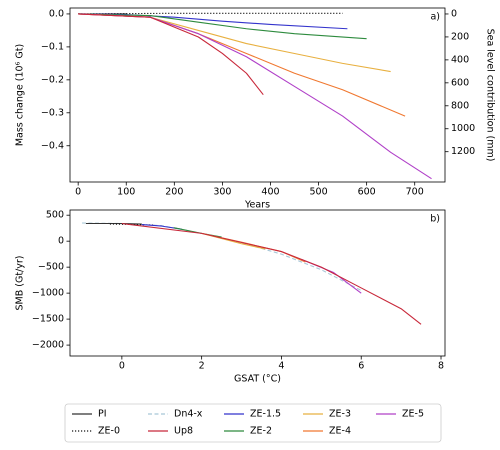 The height and width of the screenshot is (450, 500). Describe the element at coordinates (20, 283) in the screenshot. I see `y-axis-label: SMB (Gt/yr)` at that location.